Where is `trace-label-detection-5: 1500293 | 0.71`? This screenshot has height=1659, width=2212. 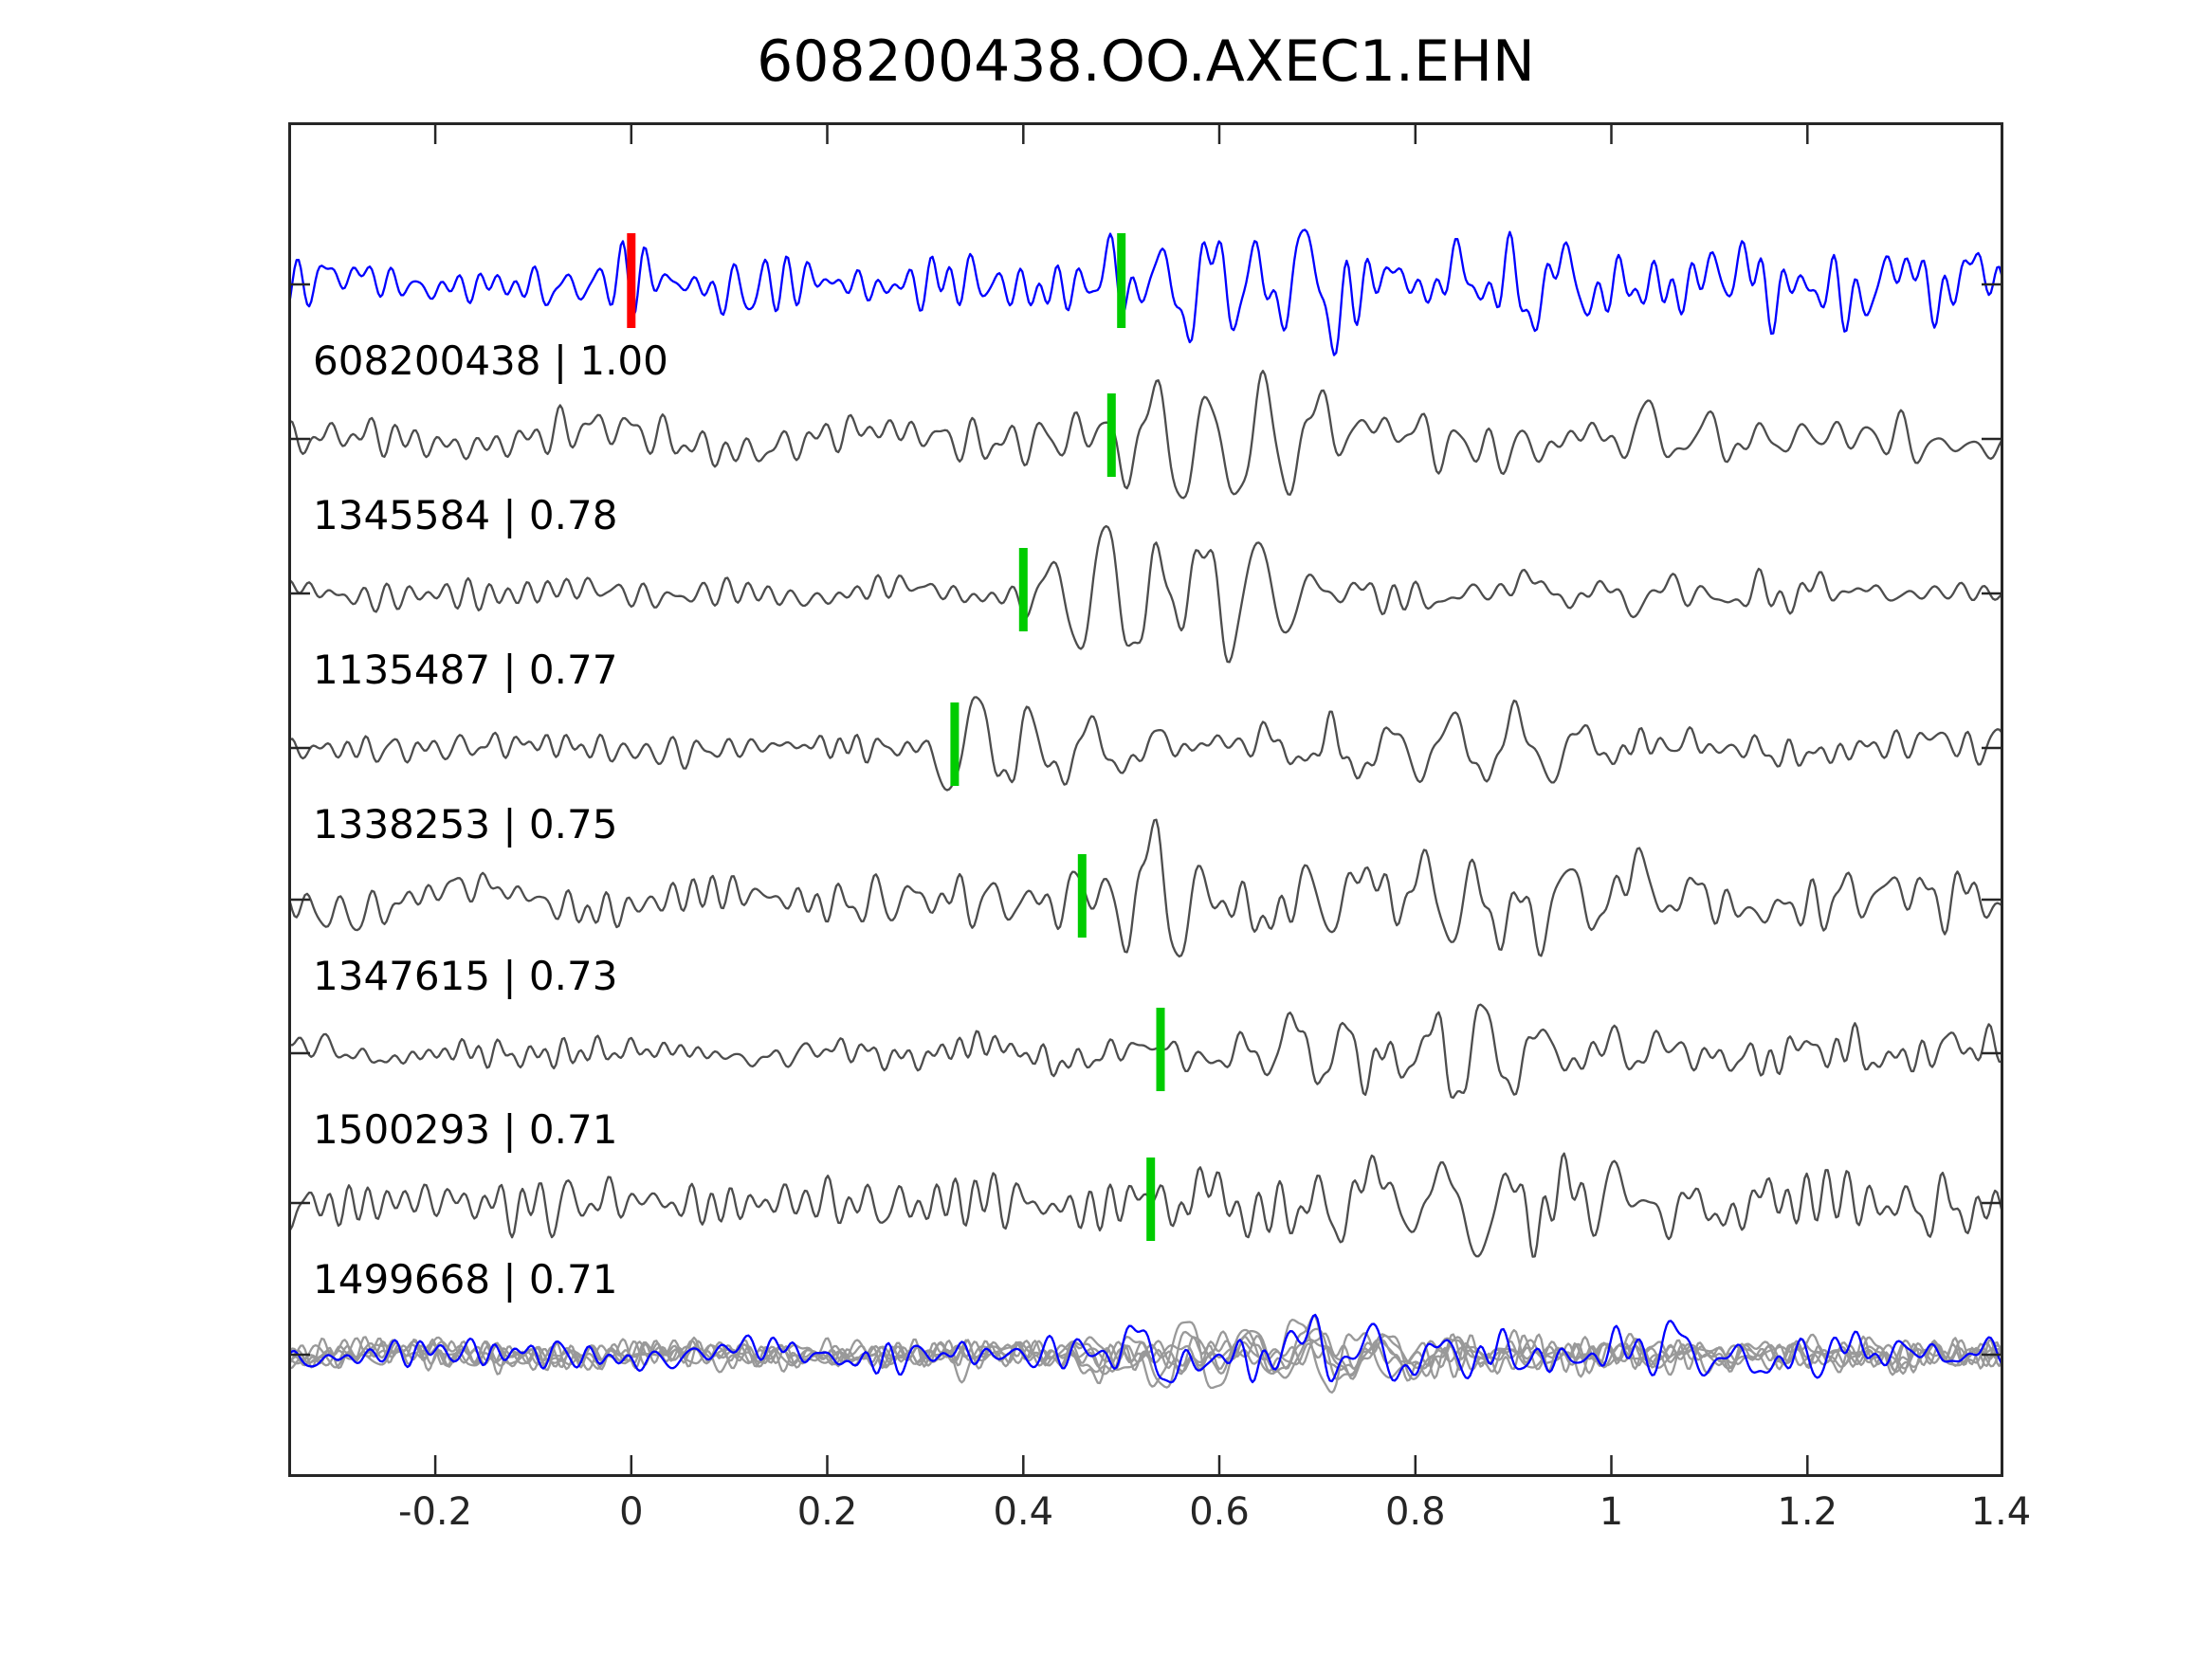 trace-label-detection-5: 1500293 | 0.71 is located at coordinates (465, 1129).